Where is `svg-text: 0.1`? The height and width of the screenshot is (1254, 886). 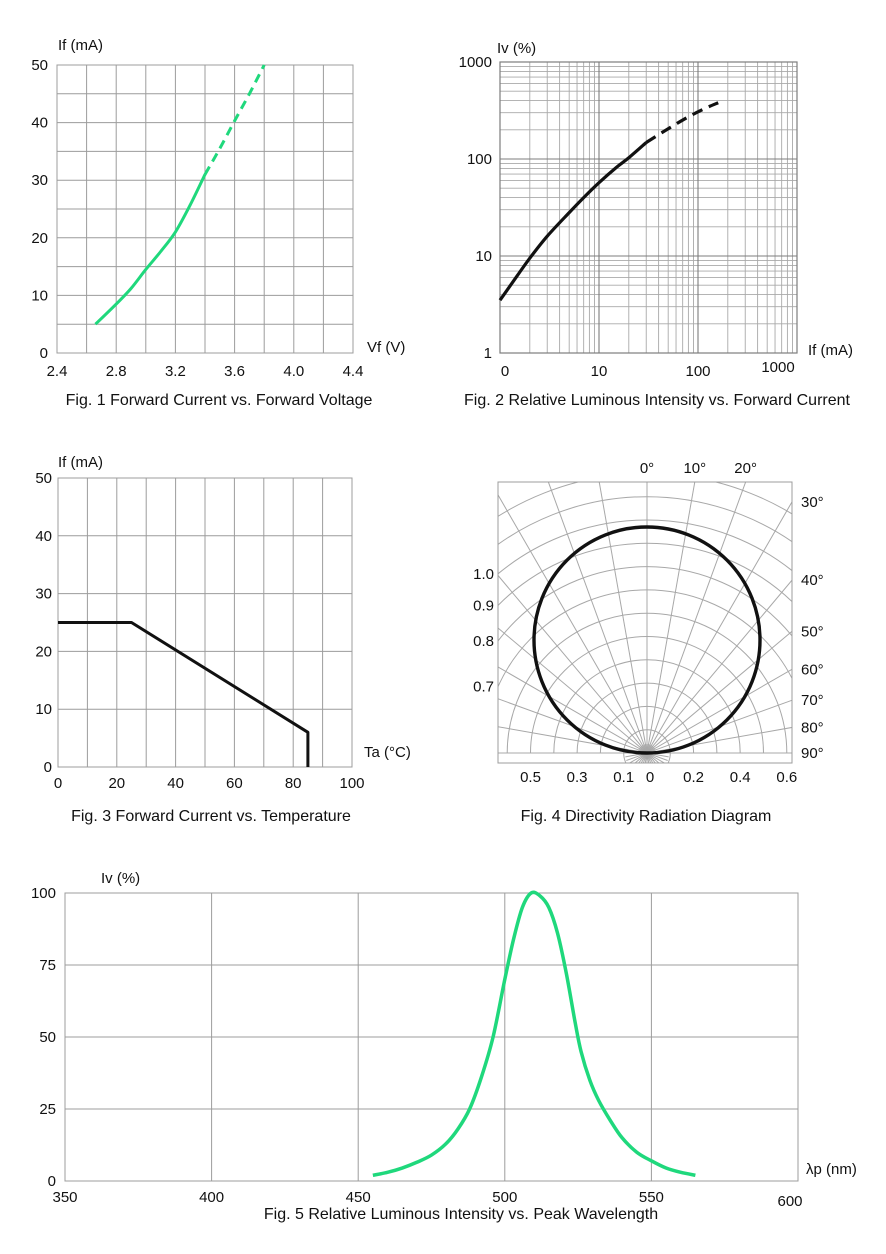
svg-text: 0.1 is located at coordinates (623, 777).